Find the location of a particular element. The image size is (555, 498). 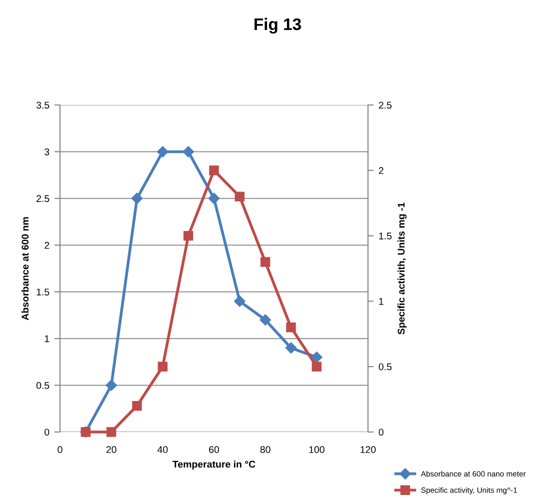

y2-tick-label: 2 is located at coordinates (381, 170).